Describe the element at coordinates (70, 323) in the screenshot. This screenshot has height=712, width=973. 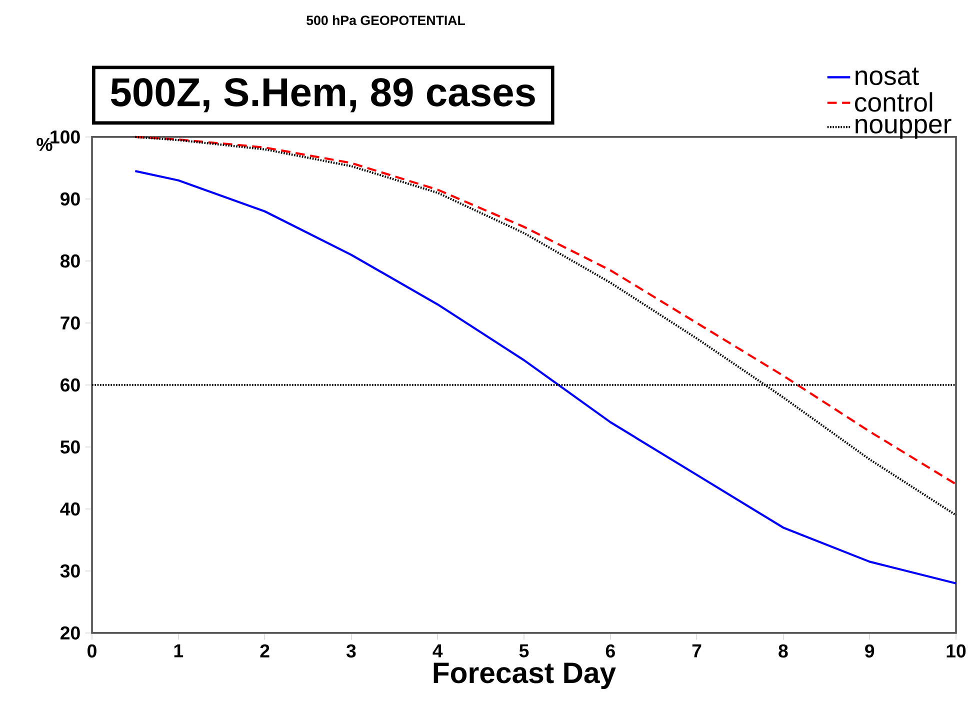
I see `y-tick-label: 70` at that location.